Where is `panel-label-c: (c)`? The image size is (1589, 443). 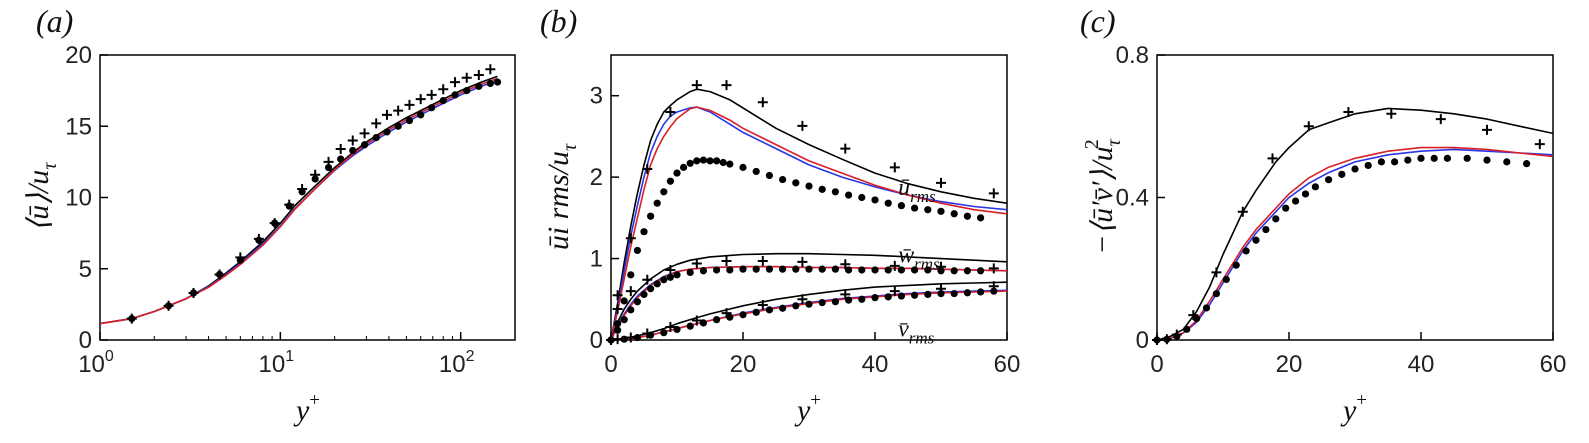 panel-label-c: (c) is located at coordinates (1098, 21).